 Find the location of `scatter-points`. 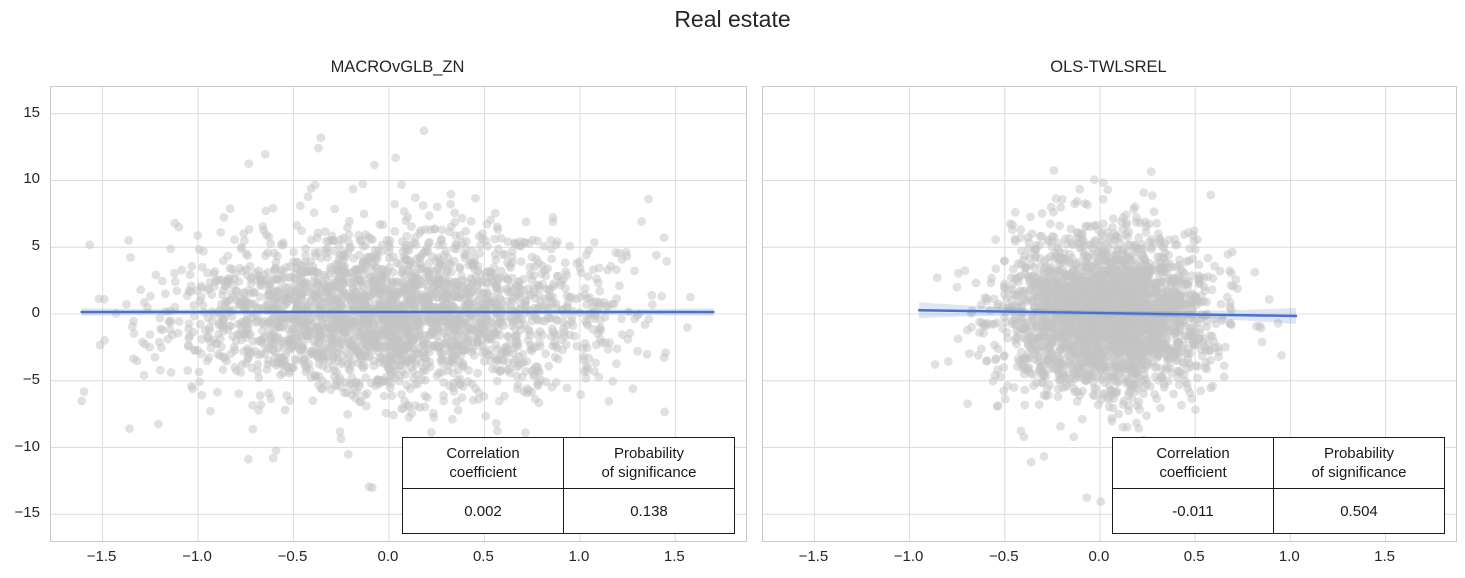

scatter-points is located at coordinates (1108, 336).